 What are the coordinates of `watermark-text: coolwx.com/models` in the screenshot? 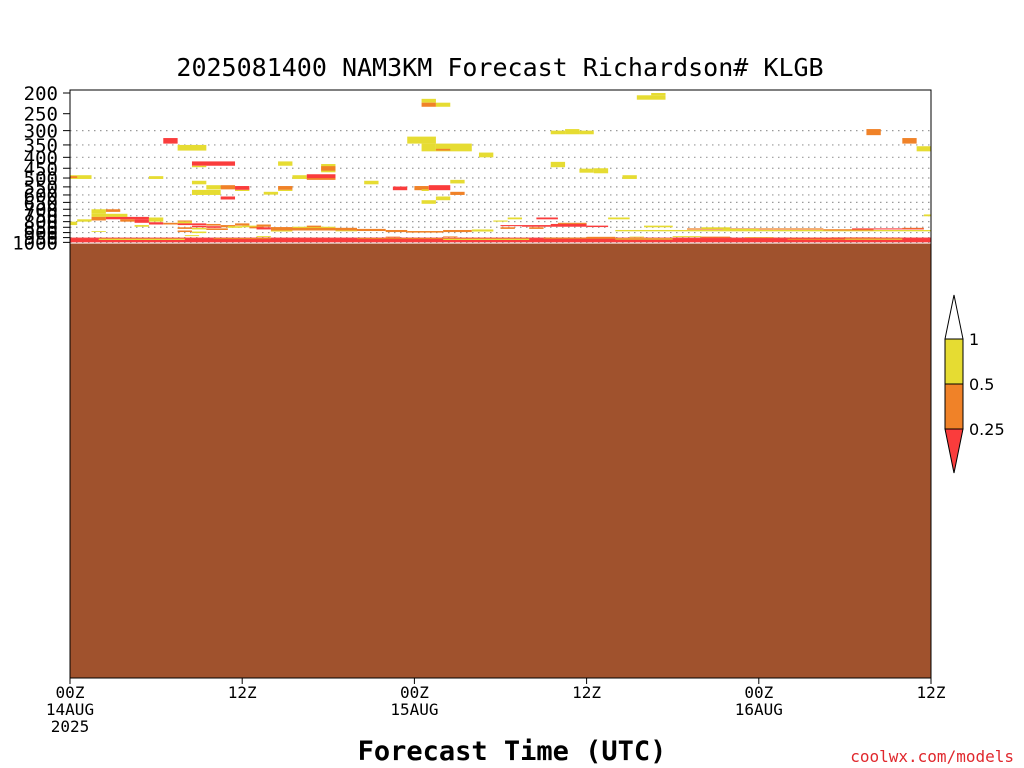 It's located at (932, 756).